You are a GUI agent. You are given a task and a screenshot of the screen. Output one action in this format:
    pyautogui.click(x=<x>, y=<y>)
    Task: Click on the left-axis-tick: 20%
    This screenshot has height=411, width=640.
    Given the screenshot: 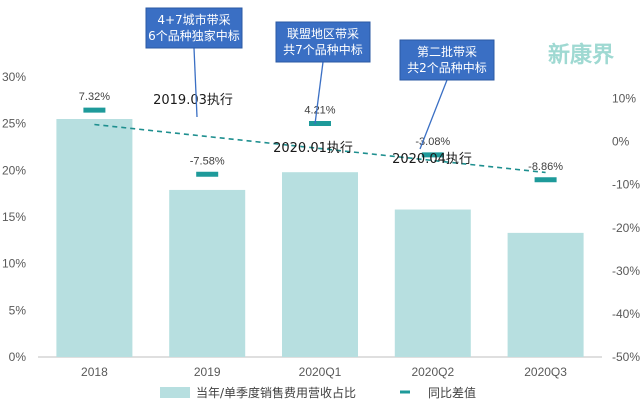 What is the action you would take?
    pyautogui.click(x=14, y=170)
    